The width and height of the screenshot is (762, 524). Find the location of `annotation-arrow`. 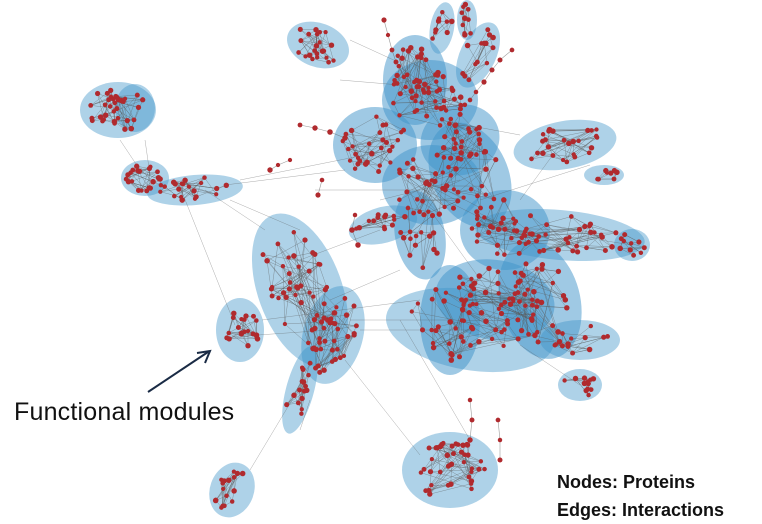

annotation-arrow is located at coordinates (179, 371).